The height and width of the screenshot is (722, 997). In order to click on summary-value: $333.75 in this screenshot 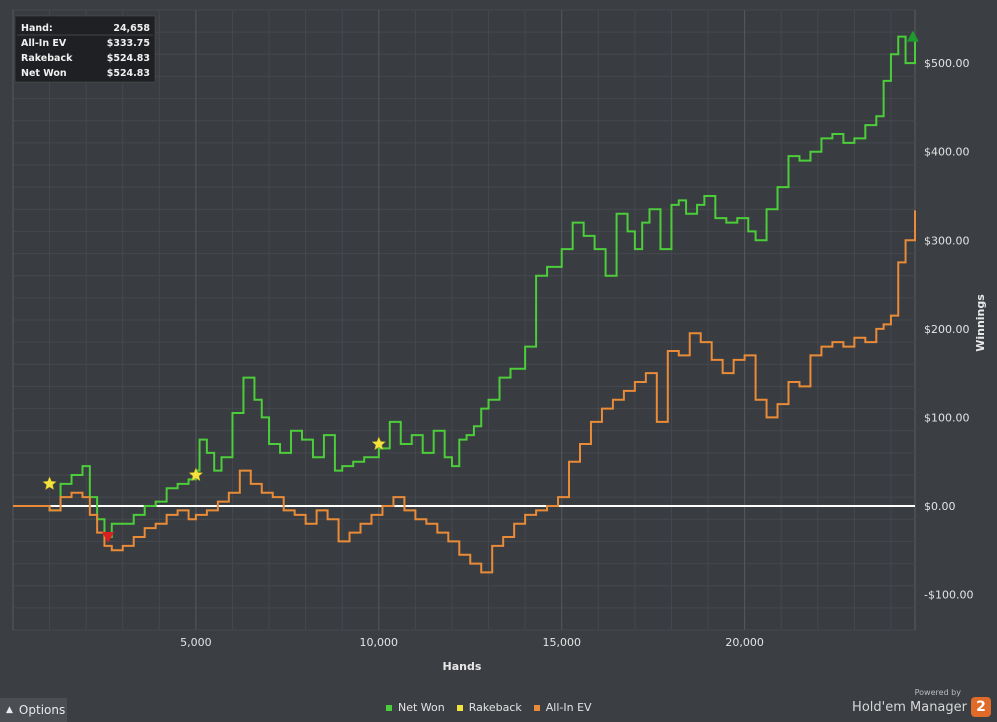, I will do `click(128, 43)`.